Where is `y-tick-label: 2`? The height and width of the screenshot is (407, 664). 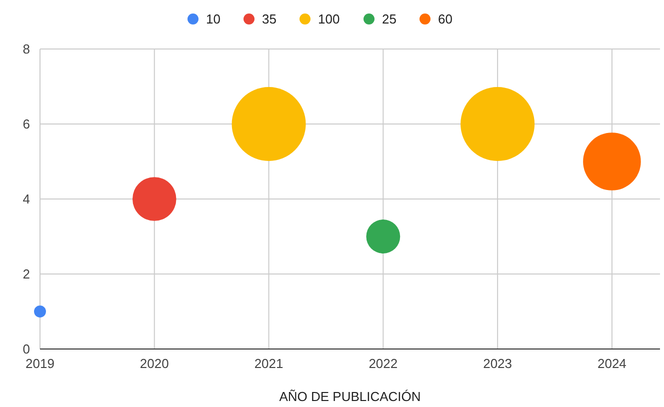 y-tick-label: 2 is located at coordinates (26, 274).